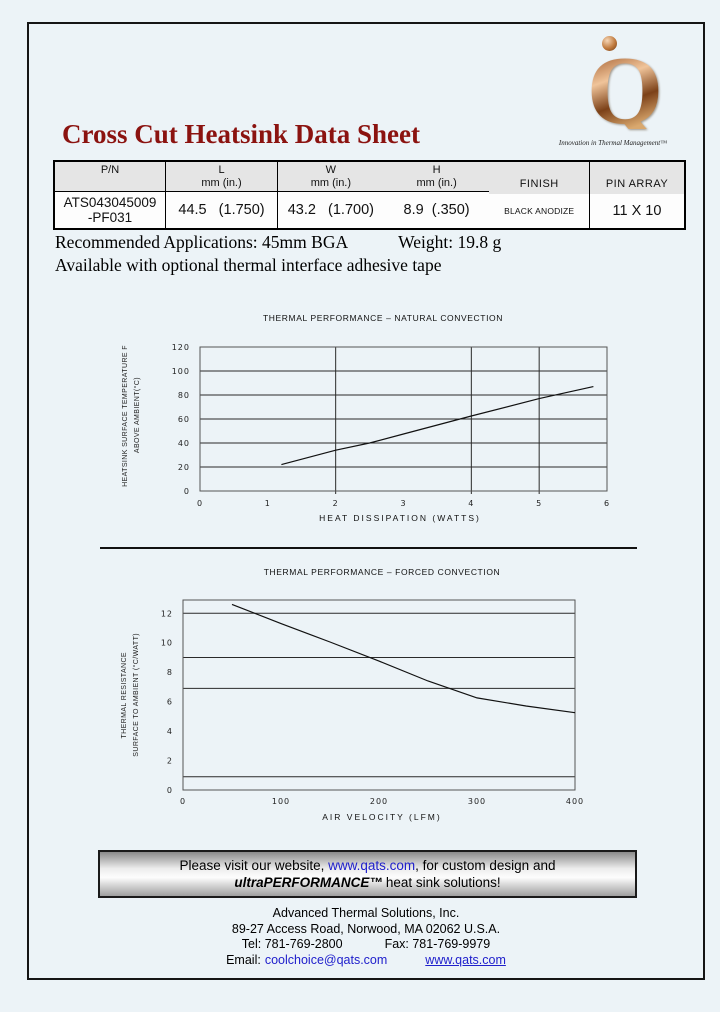  What do you see at coordinates (110, 202) in the screenshot?
I see `pn-line1: ATS043045009` at bounding box center [110, 202].